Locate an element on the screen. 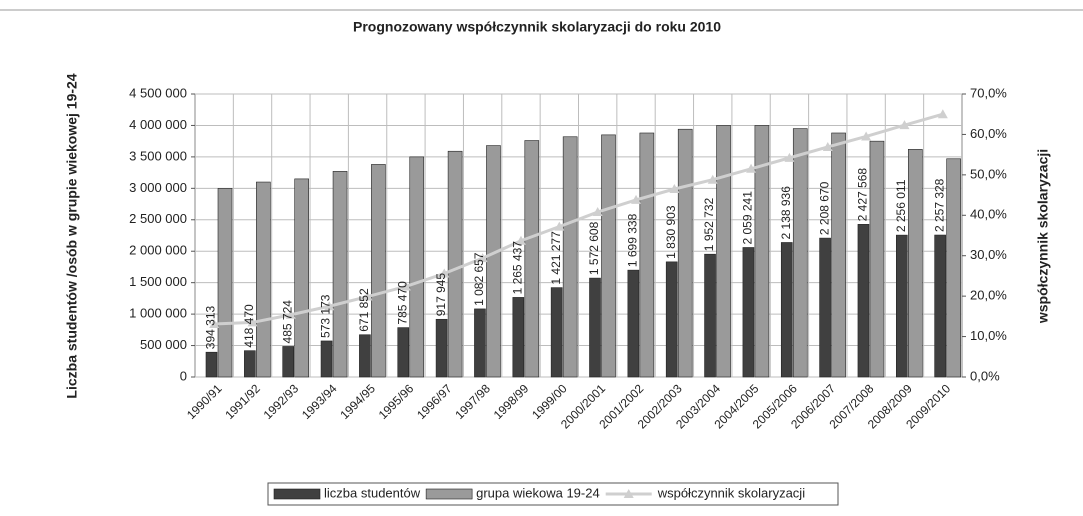 The height and width of the screenshot is (516, 1083). value-label: 785 470 is located at coordinates (402, 303).